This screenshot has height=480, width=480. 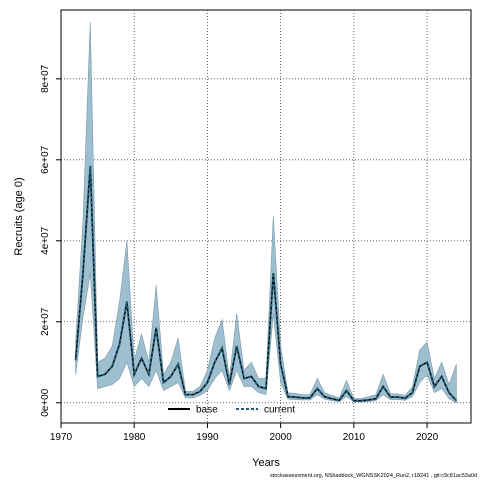 What do you see at coordinates (207, 410) in the screenshot?
I see `legend-label-base: base` at bounding box center [207, 410].